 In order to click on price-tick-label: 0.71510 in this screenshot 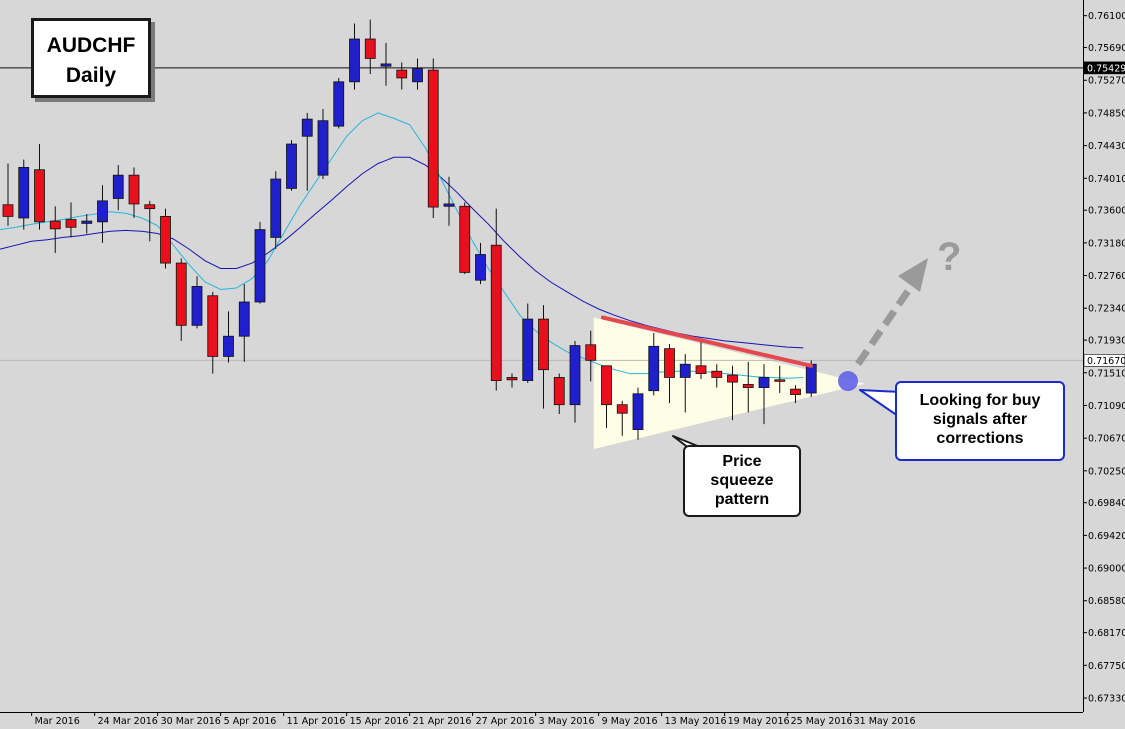, I will do `click(1106, 373)`.